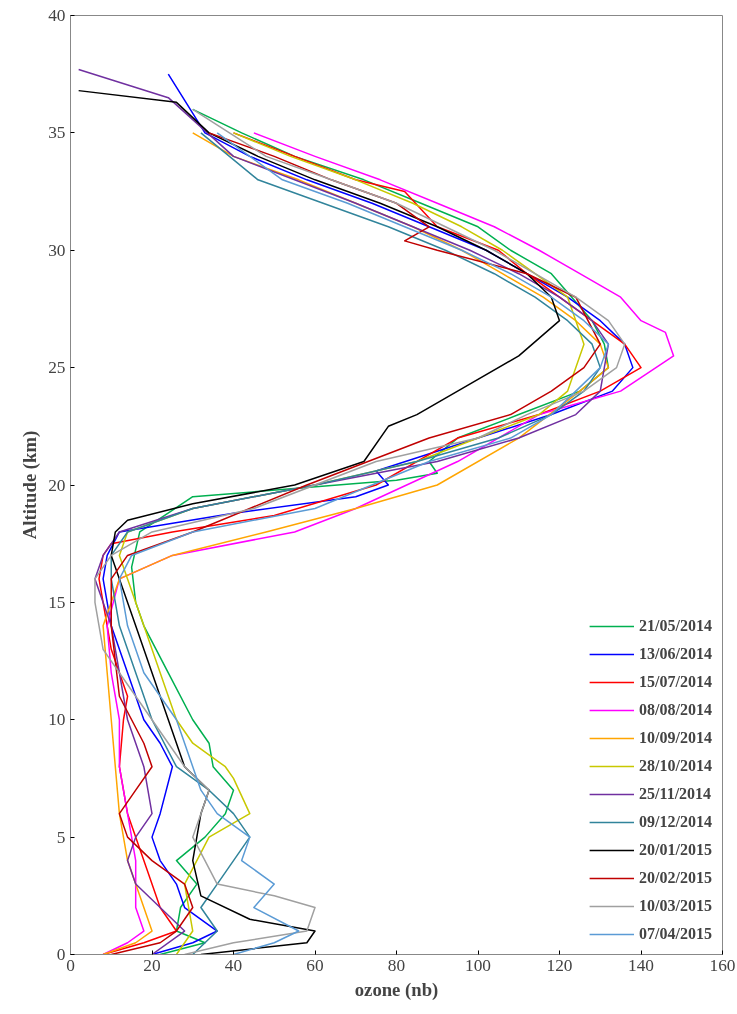 The height and width of the screenshot is (1014, 737). Describe the element at coordinates (675, 906) in the screenshot. I see `legend-label: 10/03/2015` at that location.